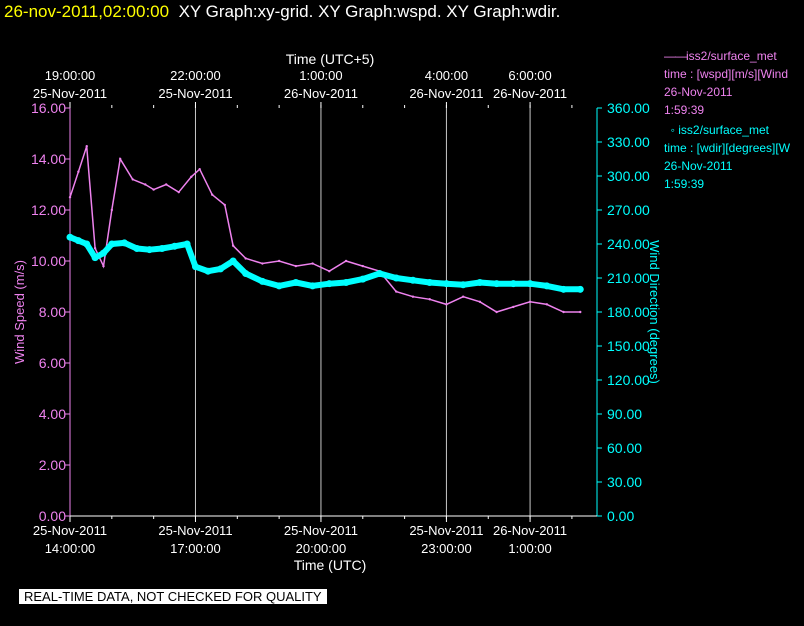  I want to click on y-right-tick-label: 30.00, so click(624, 482).